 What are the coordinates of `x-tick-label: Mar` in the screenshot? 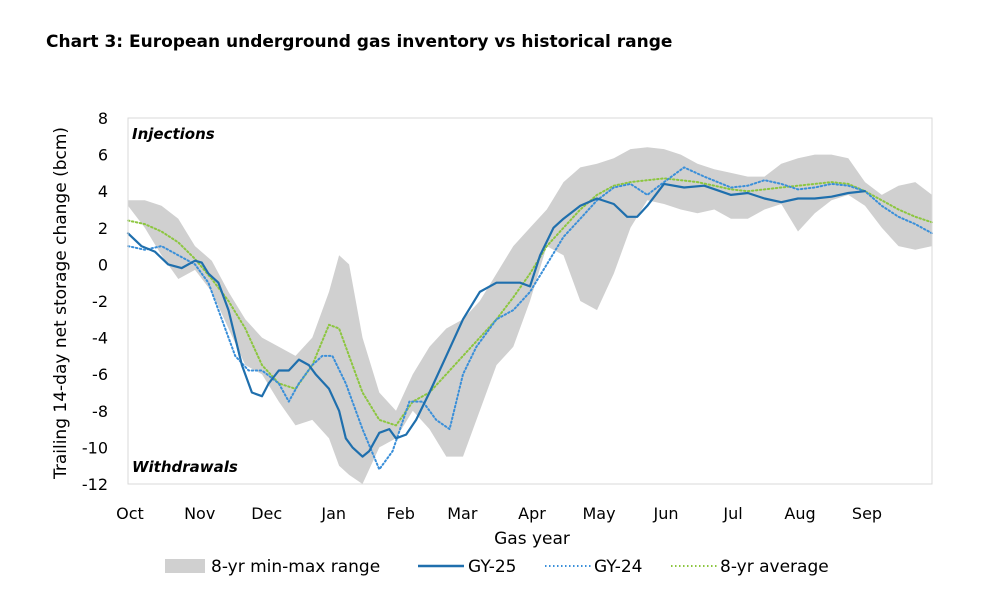 It's located at (462, 513).